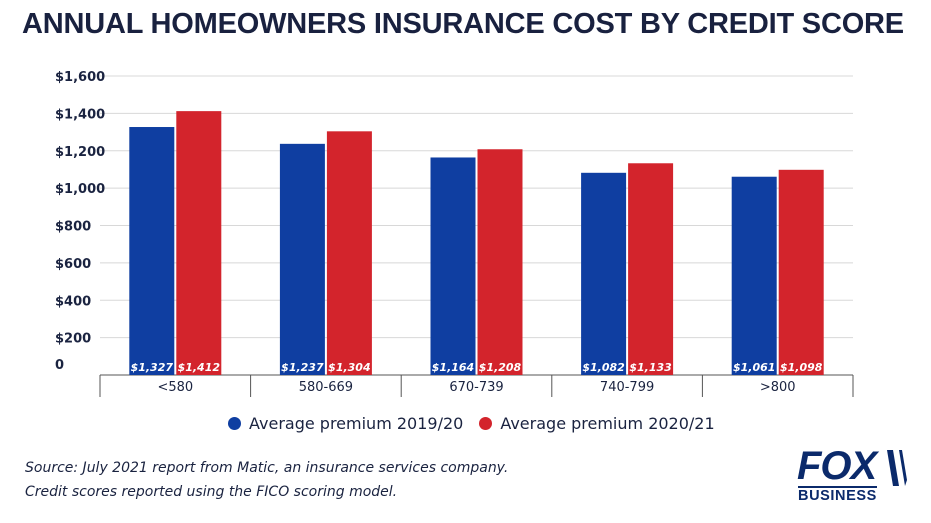 The image size is (931, 523). Describe the element at coordinates (801, 367) in the screenshot. I see `bar-value-label: $1,098` at that location.